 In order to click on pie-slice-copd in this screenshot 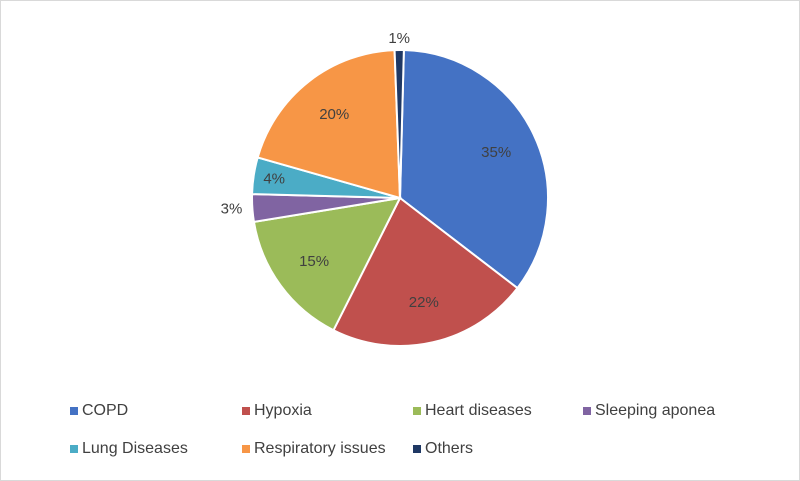, I will do `click(473, 169)`.